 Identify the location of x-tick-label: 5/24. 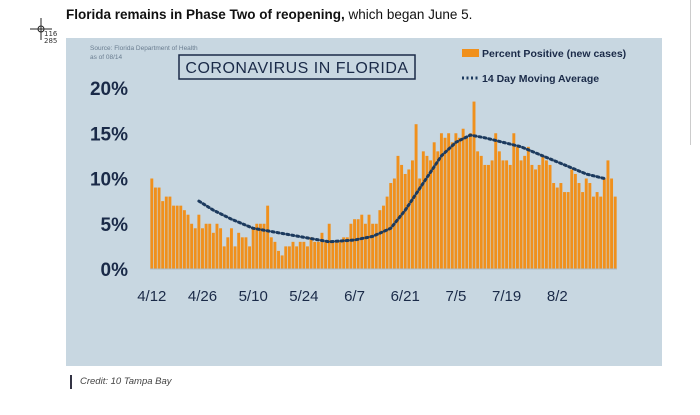
(303, 296).